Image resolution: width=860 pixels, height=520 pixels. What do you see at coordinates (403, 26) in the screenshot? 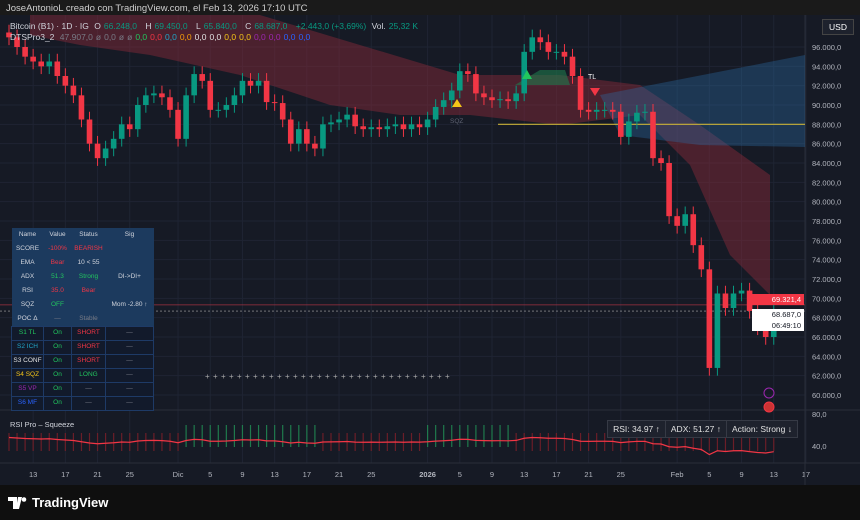
I see `vol-value: 25,32 K` at bounding box center [403, 26].